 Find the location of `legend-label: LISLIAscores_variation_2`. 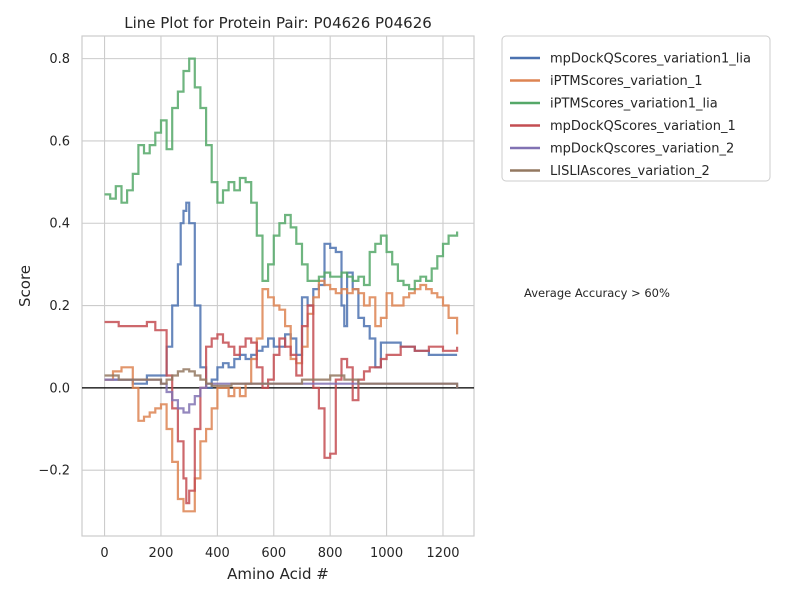

legend-label: LISLIAscores_variation_2 is located at coordinates (630, 171).